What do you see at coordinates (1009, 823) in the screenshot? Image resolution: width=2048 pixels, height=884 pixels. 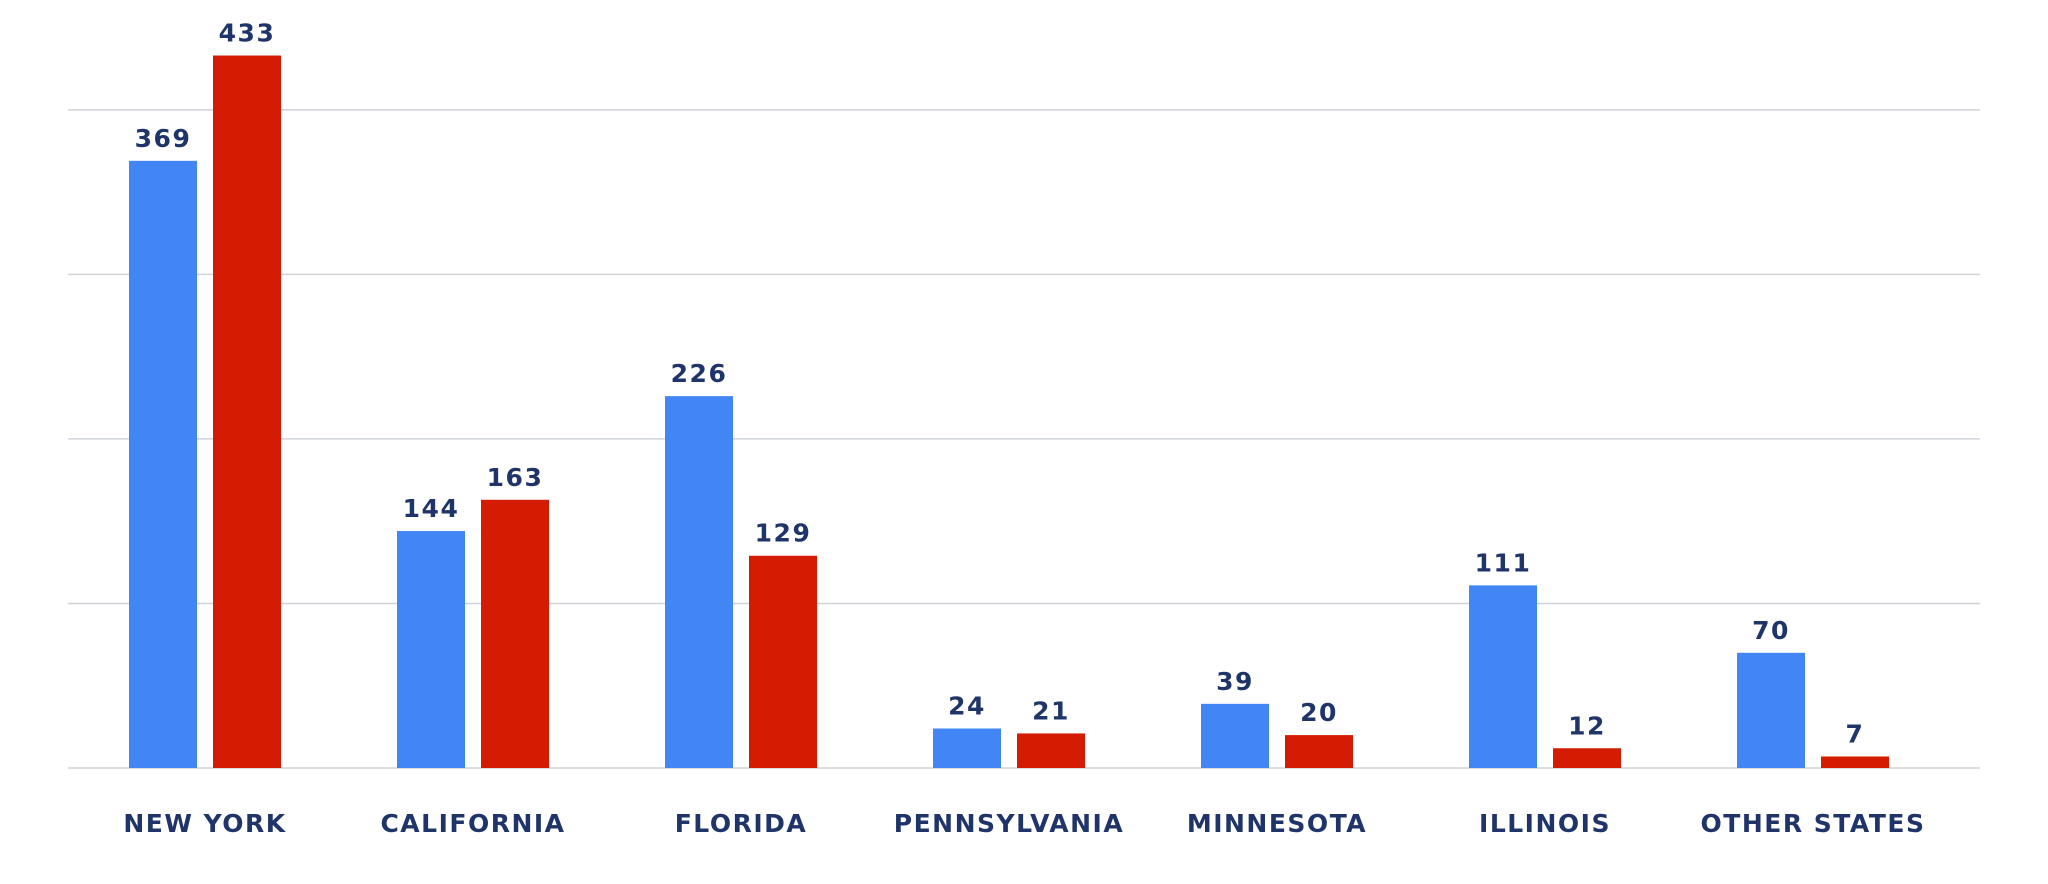 I see `x-tick-label: PENNSYLVANIA` at bounding box center [1009, 823].